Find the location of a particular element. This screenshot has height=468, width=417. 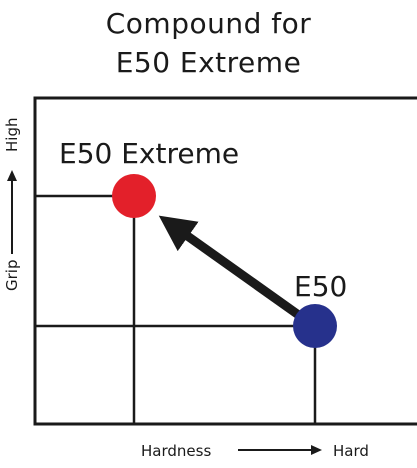

shift-arrow is located at coordinates (230, 267).